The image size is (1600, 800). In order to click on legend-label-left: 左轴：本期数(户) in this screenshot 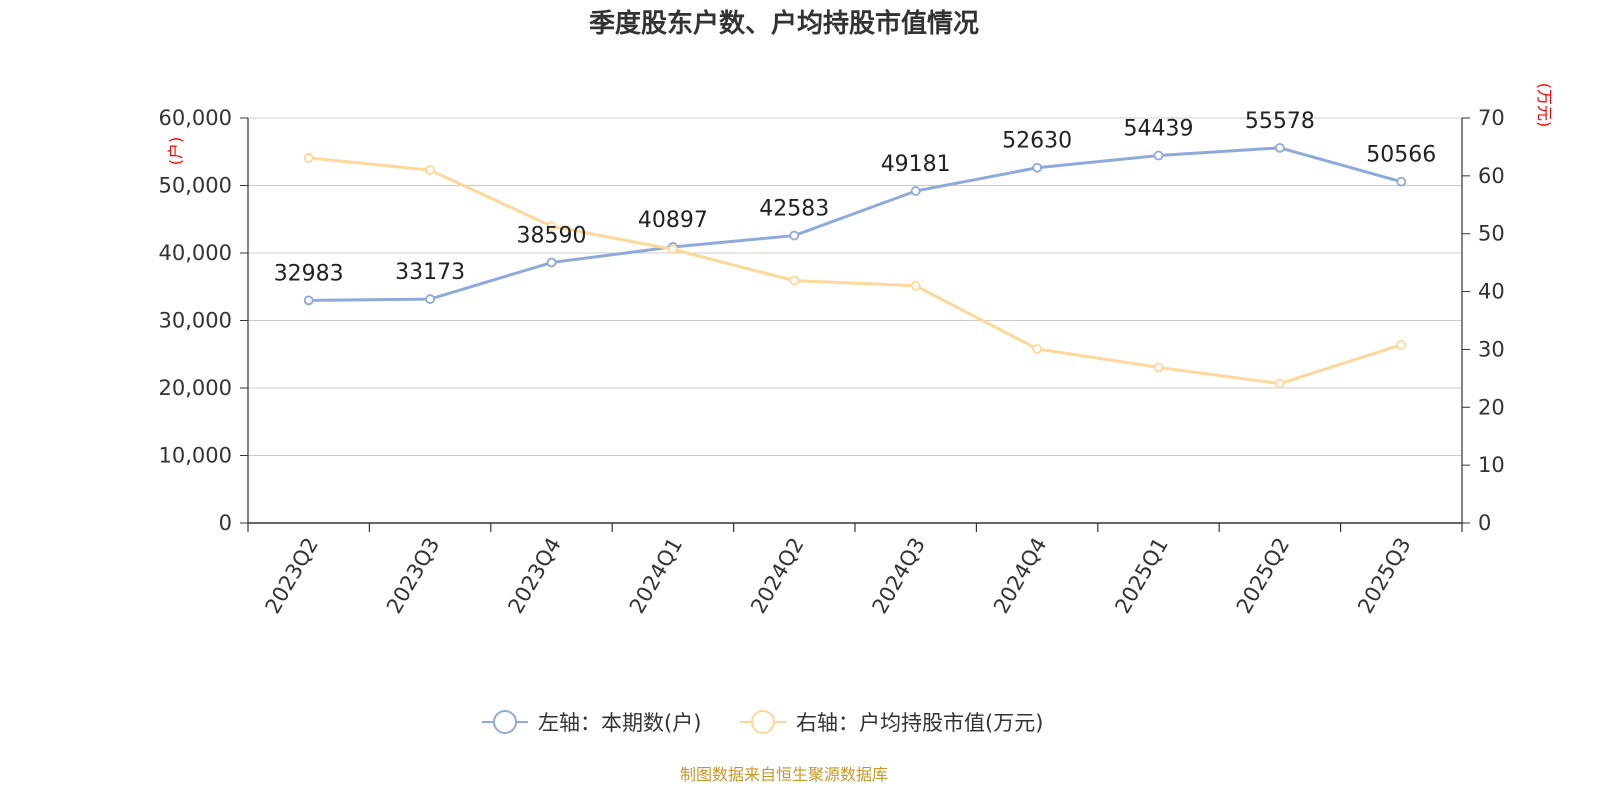, I will do `click(619, 723)`.